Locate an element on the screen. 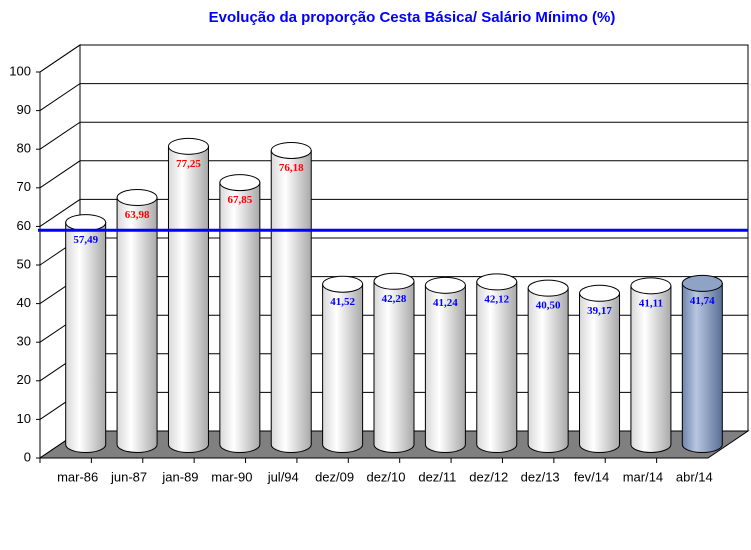 This screenshot has width=751, height=550. y-tick-label: 20 is located at coordinates (24, 379).